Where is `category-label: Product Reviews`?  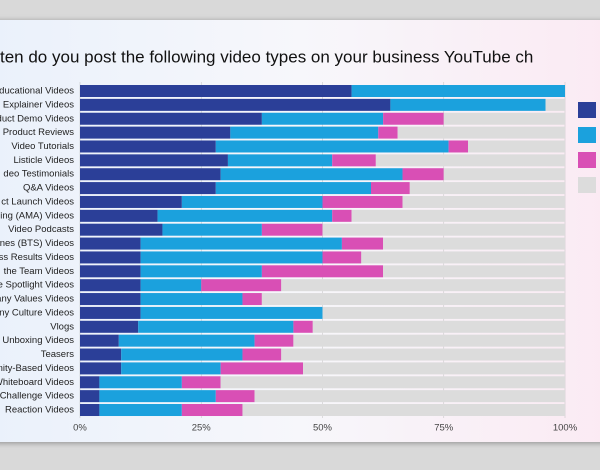
category-label: Product Reviews is located at coordinates (39, 132).